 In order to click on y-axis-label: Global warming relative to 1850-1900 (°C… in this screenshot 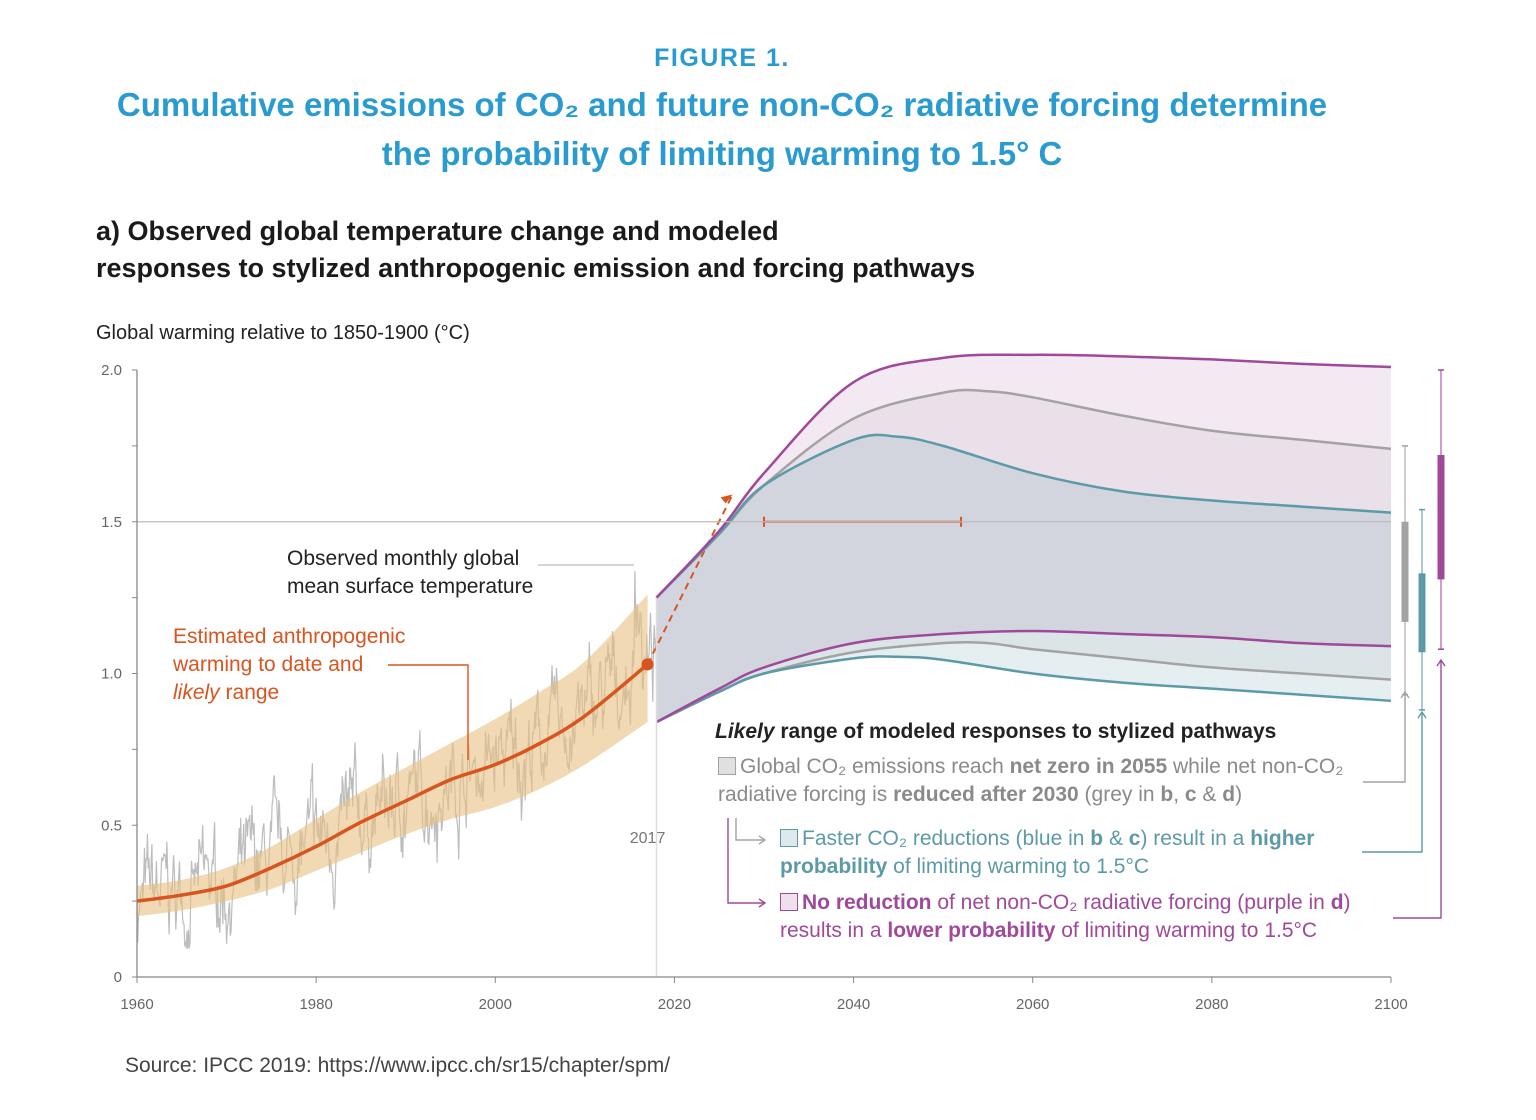, I will do `click(283, 333)`.